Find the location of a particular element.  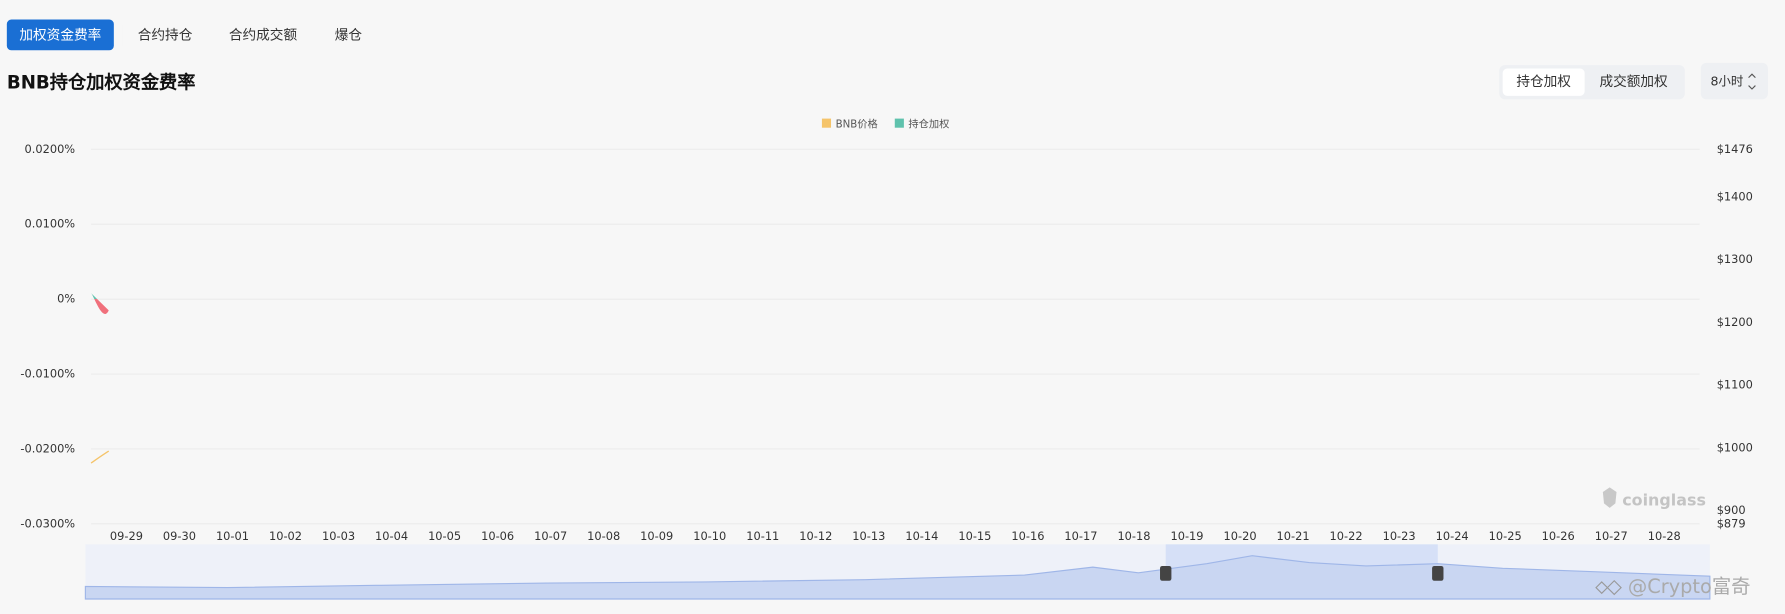

x-tick-label: 10-27 is located at coordinates (1611, 536).